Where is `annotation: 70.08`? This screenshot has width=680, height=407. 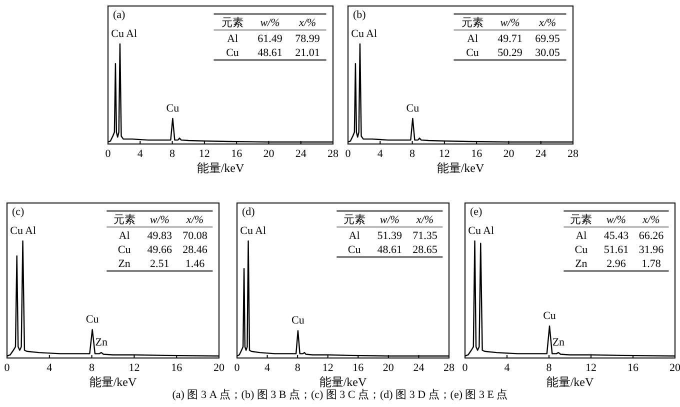 annotation: 70.08 is located at coordinates (195, 236).